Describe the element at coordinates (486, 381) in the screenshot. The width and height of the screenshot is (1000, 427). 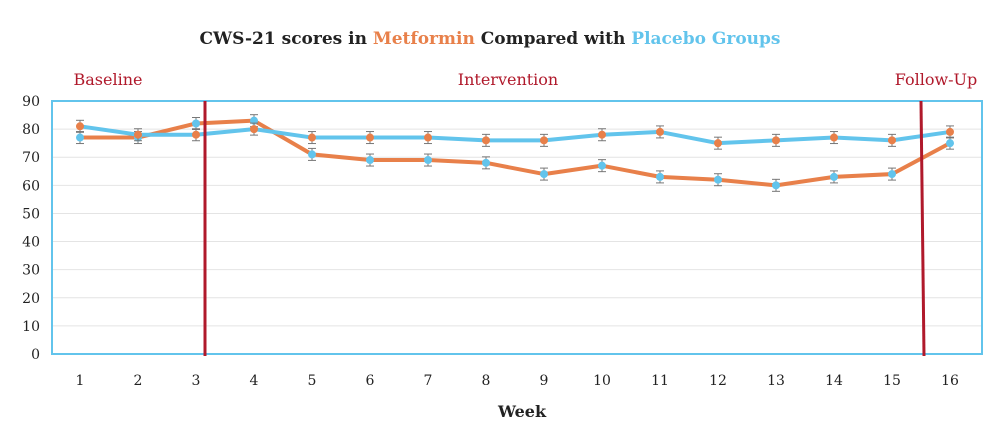
I see `x-tick-label: 8` at that location.